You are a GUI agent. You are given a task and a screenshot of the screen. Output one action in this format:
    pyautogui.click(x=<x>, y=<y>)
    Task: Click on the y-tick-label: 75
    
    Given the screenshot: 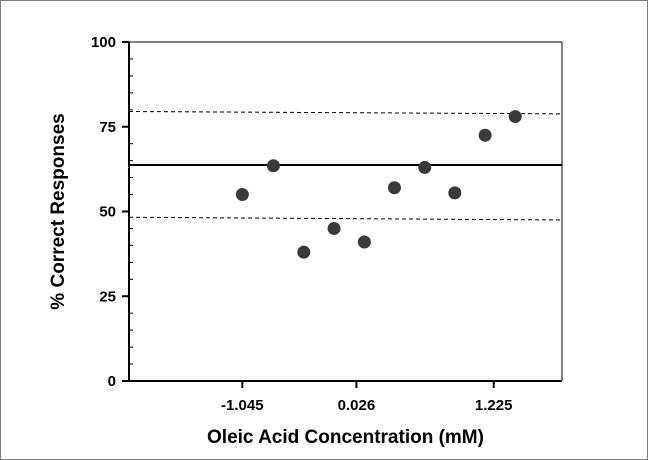 What is the action you would take?
    pyautogui.click(x=107, y=127)
    